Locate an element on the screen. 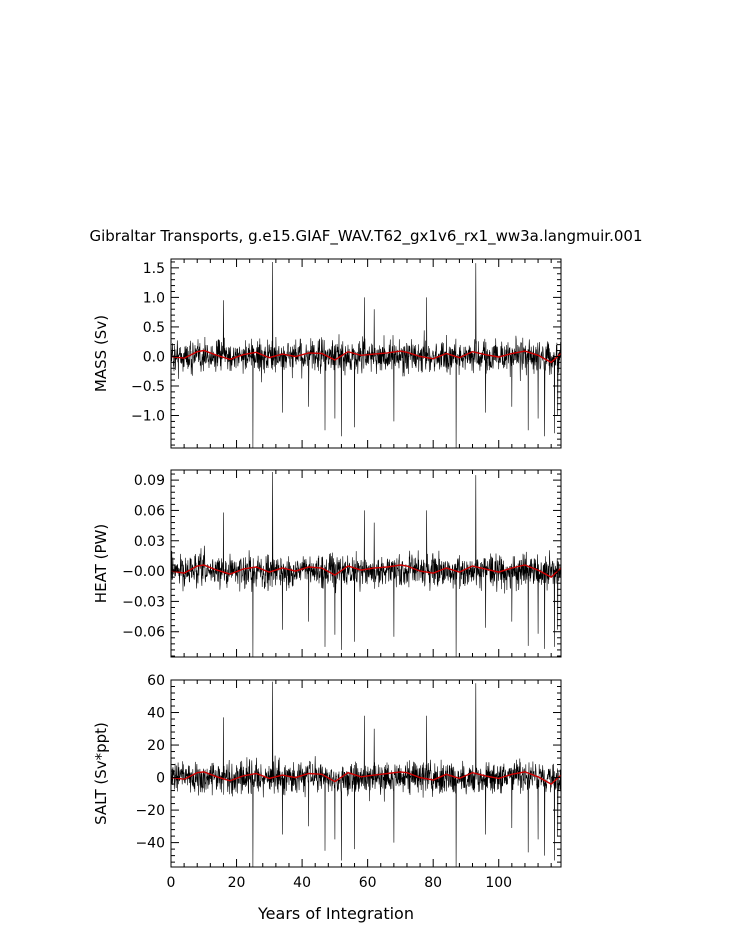 This screenshot has height=945, width=733. y-tick-label: 0.09 is located at coordinates (149, 481).